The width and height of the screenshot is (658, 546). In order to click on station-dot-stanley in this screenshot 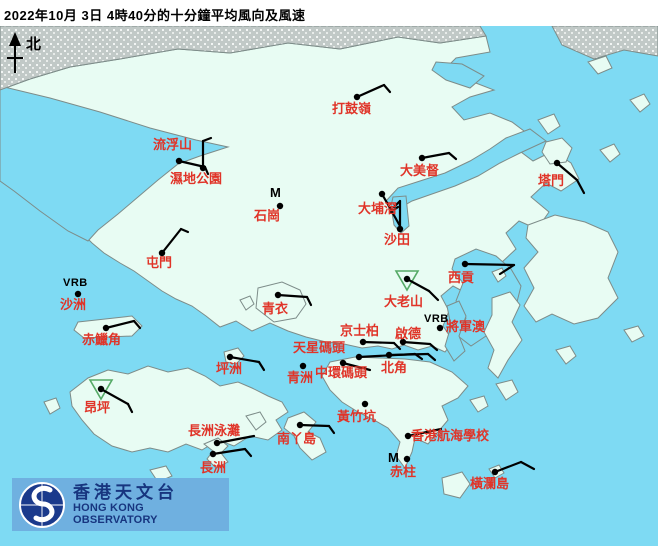, I will do `click(407, 459)`.